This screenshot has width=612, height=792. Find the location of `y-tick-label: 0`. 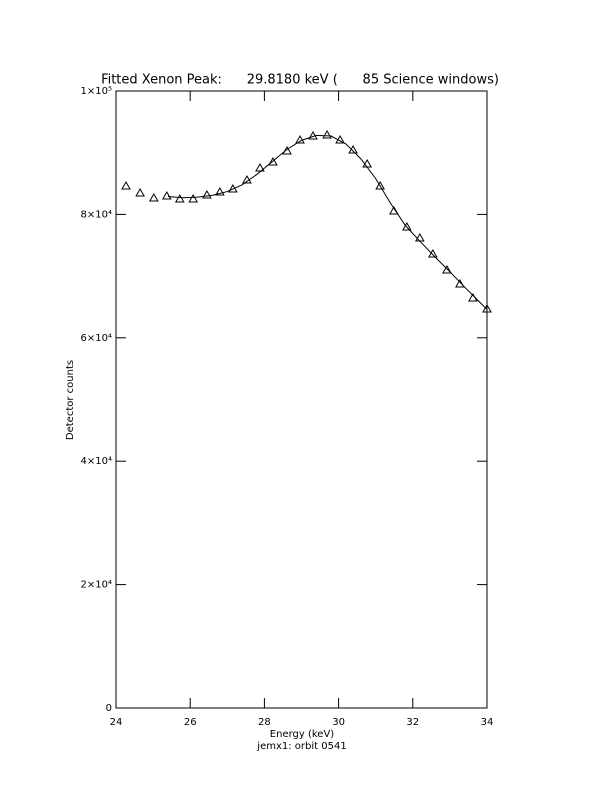

y-tick-label: 0 is located at coordinates (109, 708).